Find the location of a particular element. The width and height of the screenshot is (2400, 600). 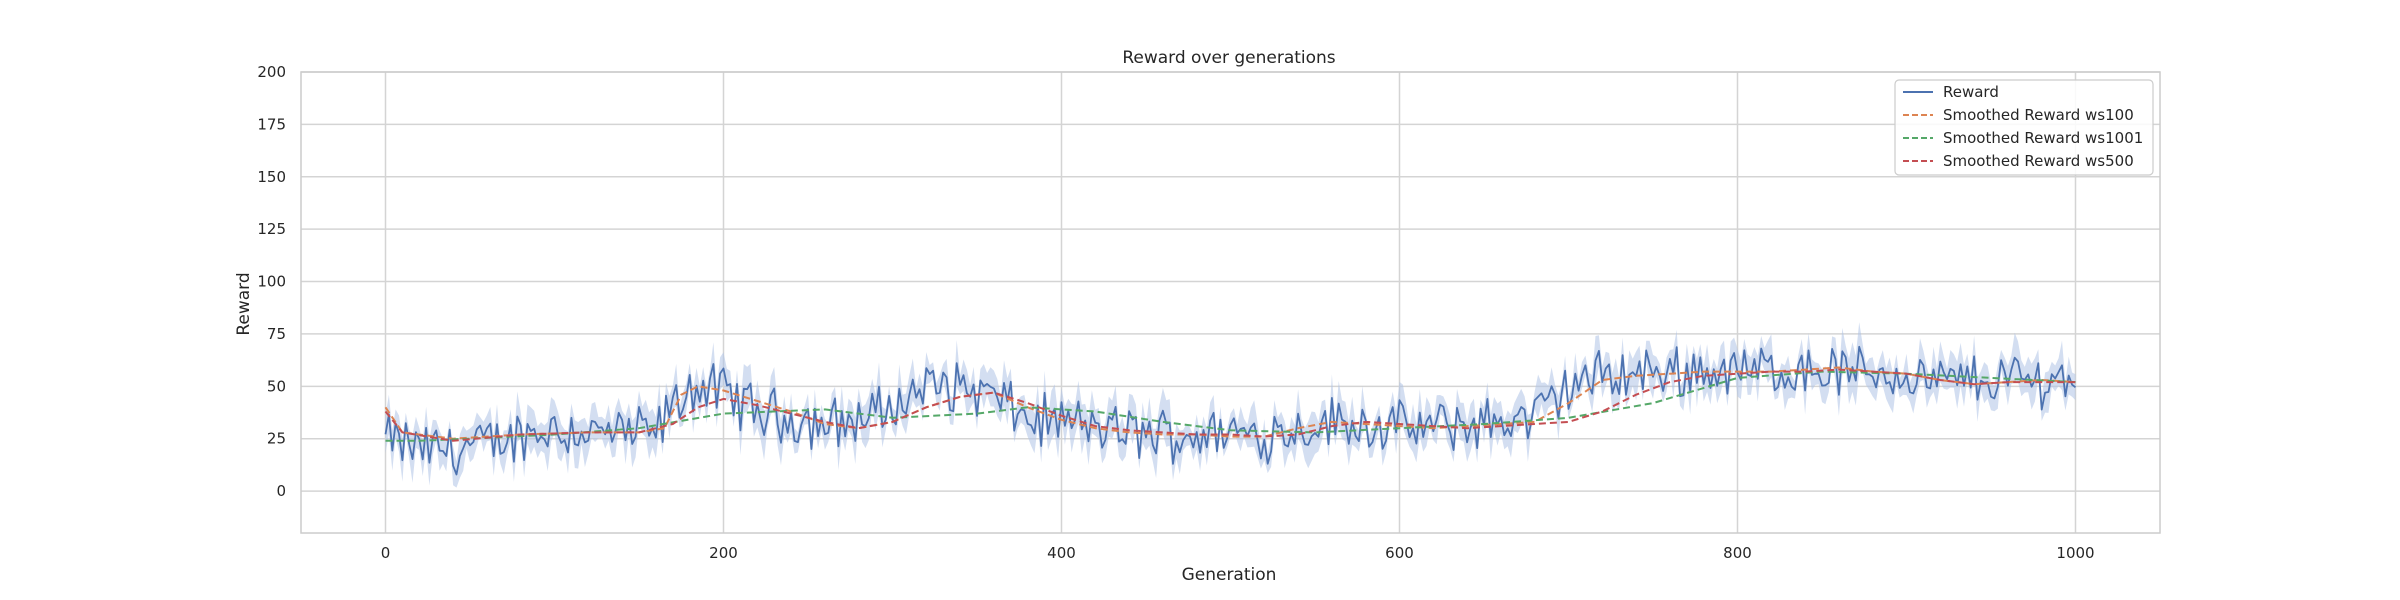

x-tick-label: 1000 is located at coordinates (2075, 553).